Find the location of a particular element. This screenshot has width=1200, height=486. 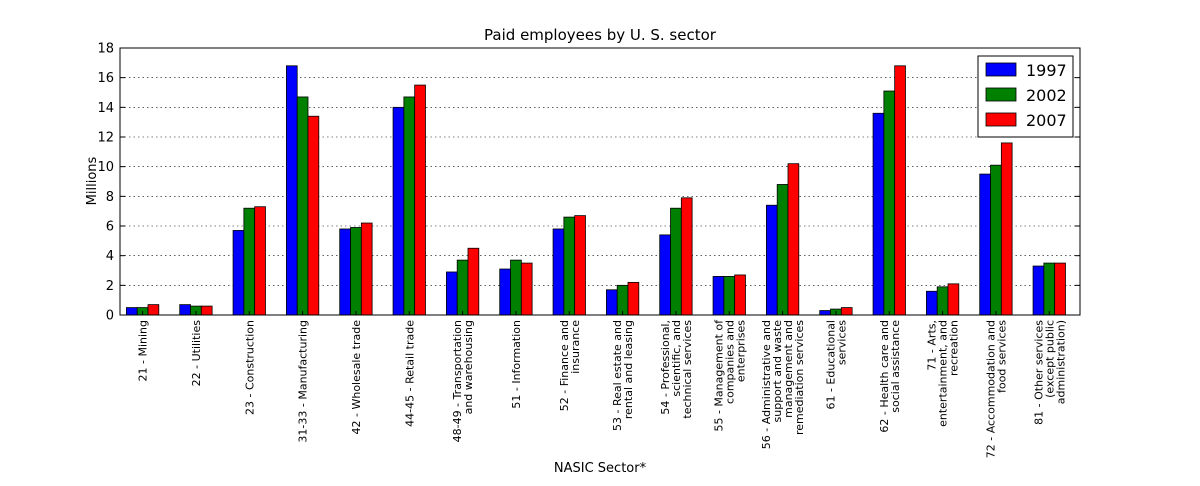

x-tick-label-line: enterprises is located at coordinates (740, 351).